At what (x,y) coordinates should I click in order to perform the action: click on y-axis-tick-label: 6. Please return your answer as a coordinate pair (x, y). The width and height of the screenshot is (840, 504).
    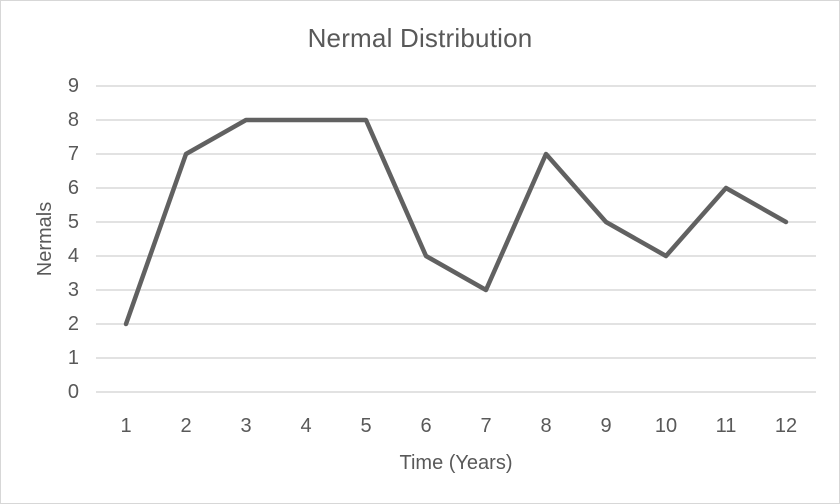
    Looking at the image, I should click on (73, 188).